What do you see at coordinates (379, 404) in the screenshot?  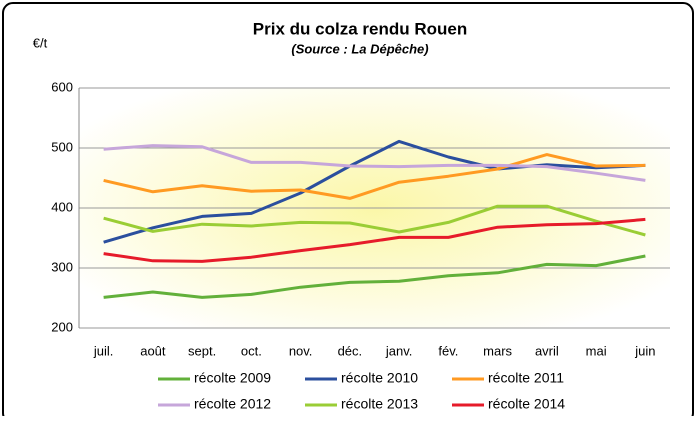 I see `legend-label: récolte 2013` at bounding box center [379, 404].